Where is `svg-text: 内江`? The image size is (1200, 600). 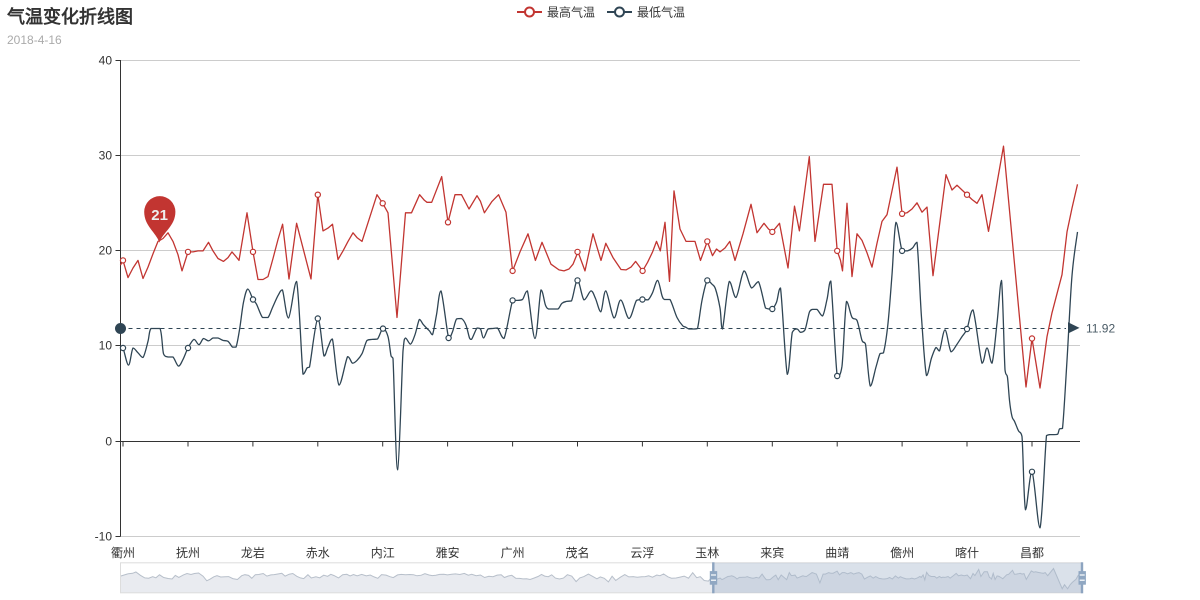
svg-text: 内江 is located at coordinates (383, 553).